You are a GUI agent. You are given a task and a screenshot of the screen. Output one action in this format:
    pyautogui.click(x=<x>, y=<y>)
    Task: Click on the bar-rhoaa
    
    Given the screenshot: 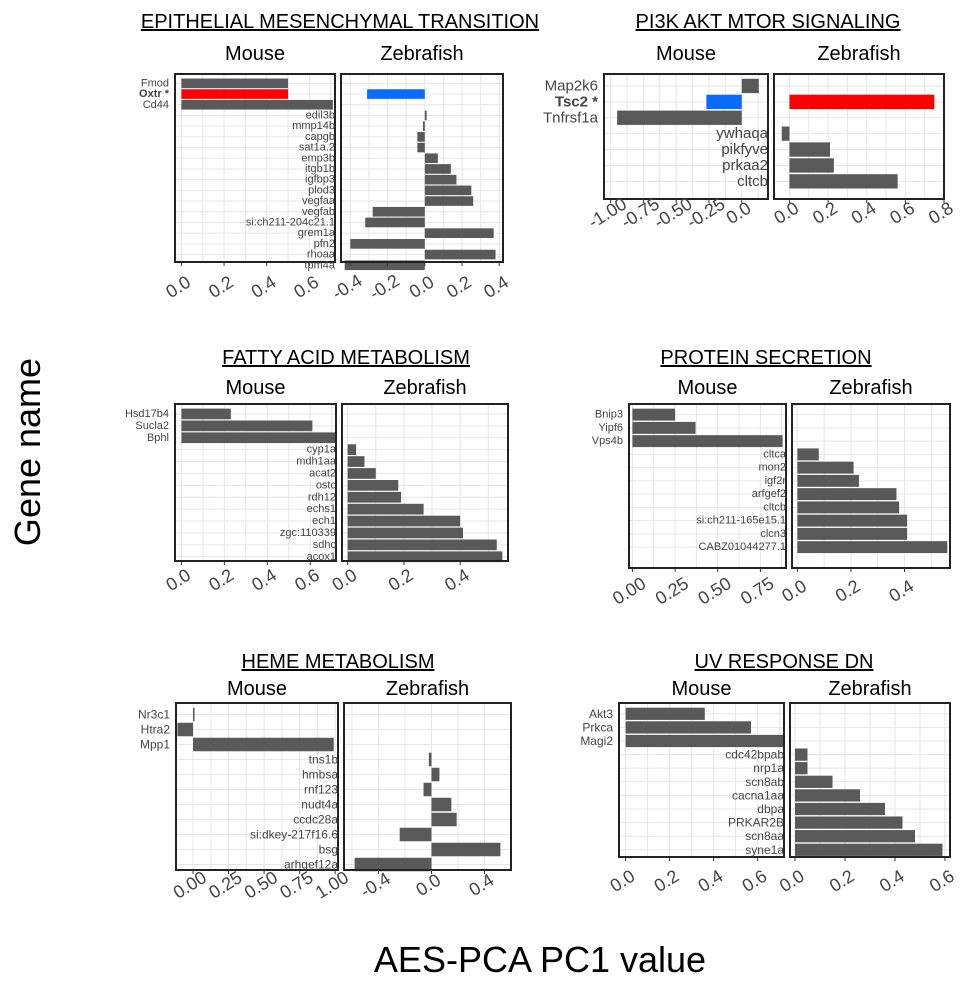 What is the action you would take?
    pyautogui.click(x=460, y=254)
    